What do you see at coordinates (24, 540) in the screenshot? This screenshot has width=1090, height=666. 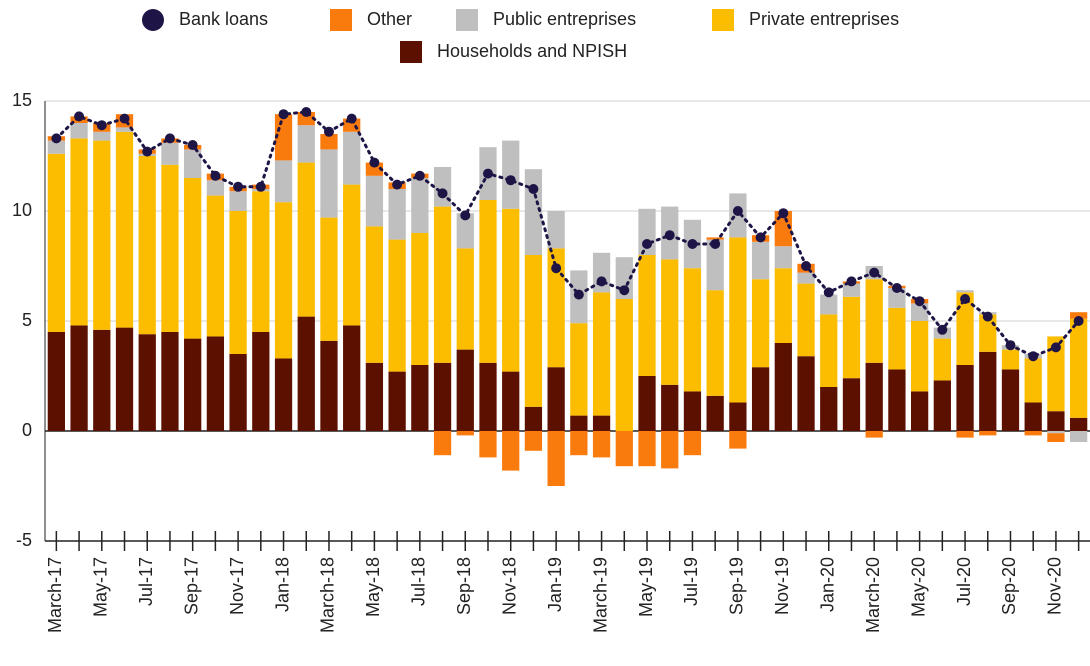 I see `y-tick-label: -5` at bounding box center [24, 540].